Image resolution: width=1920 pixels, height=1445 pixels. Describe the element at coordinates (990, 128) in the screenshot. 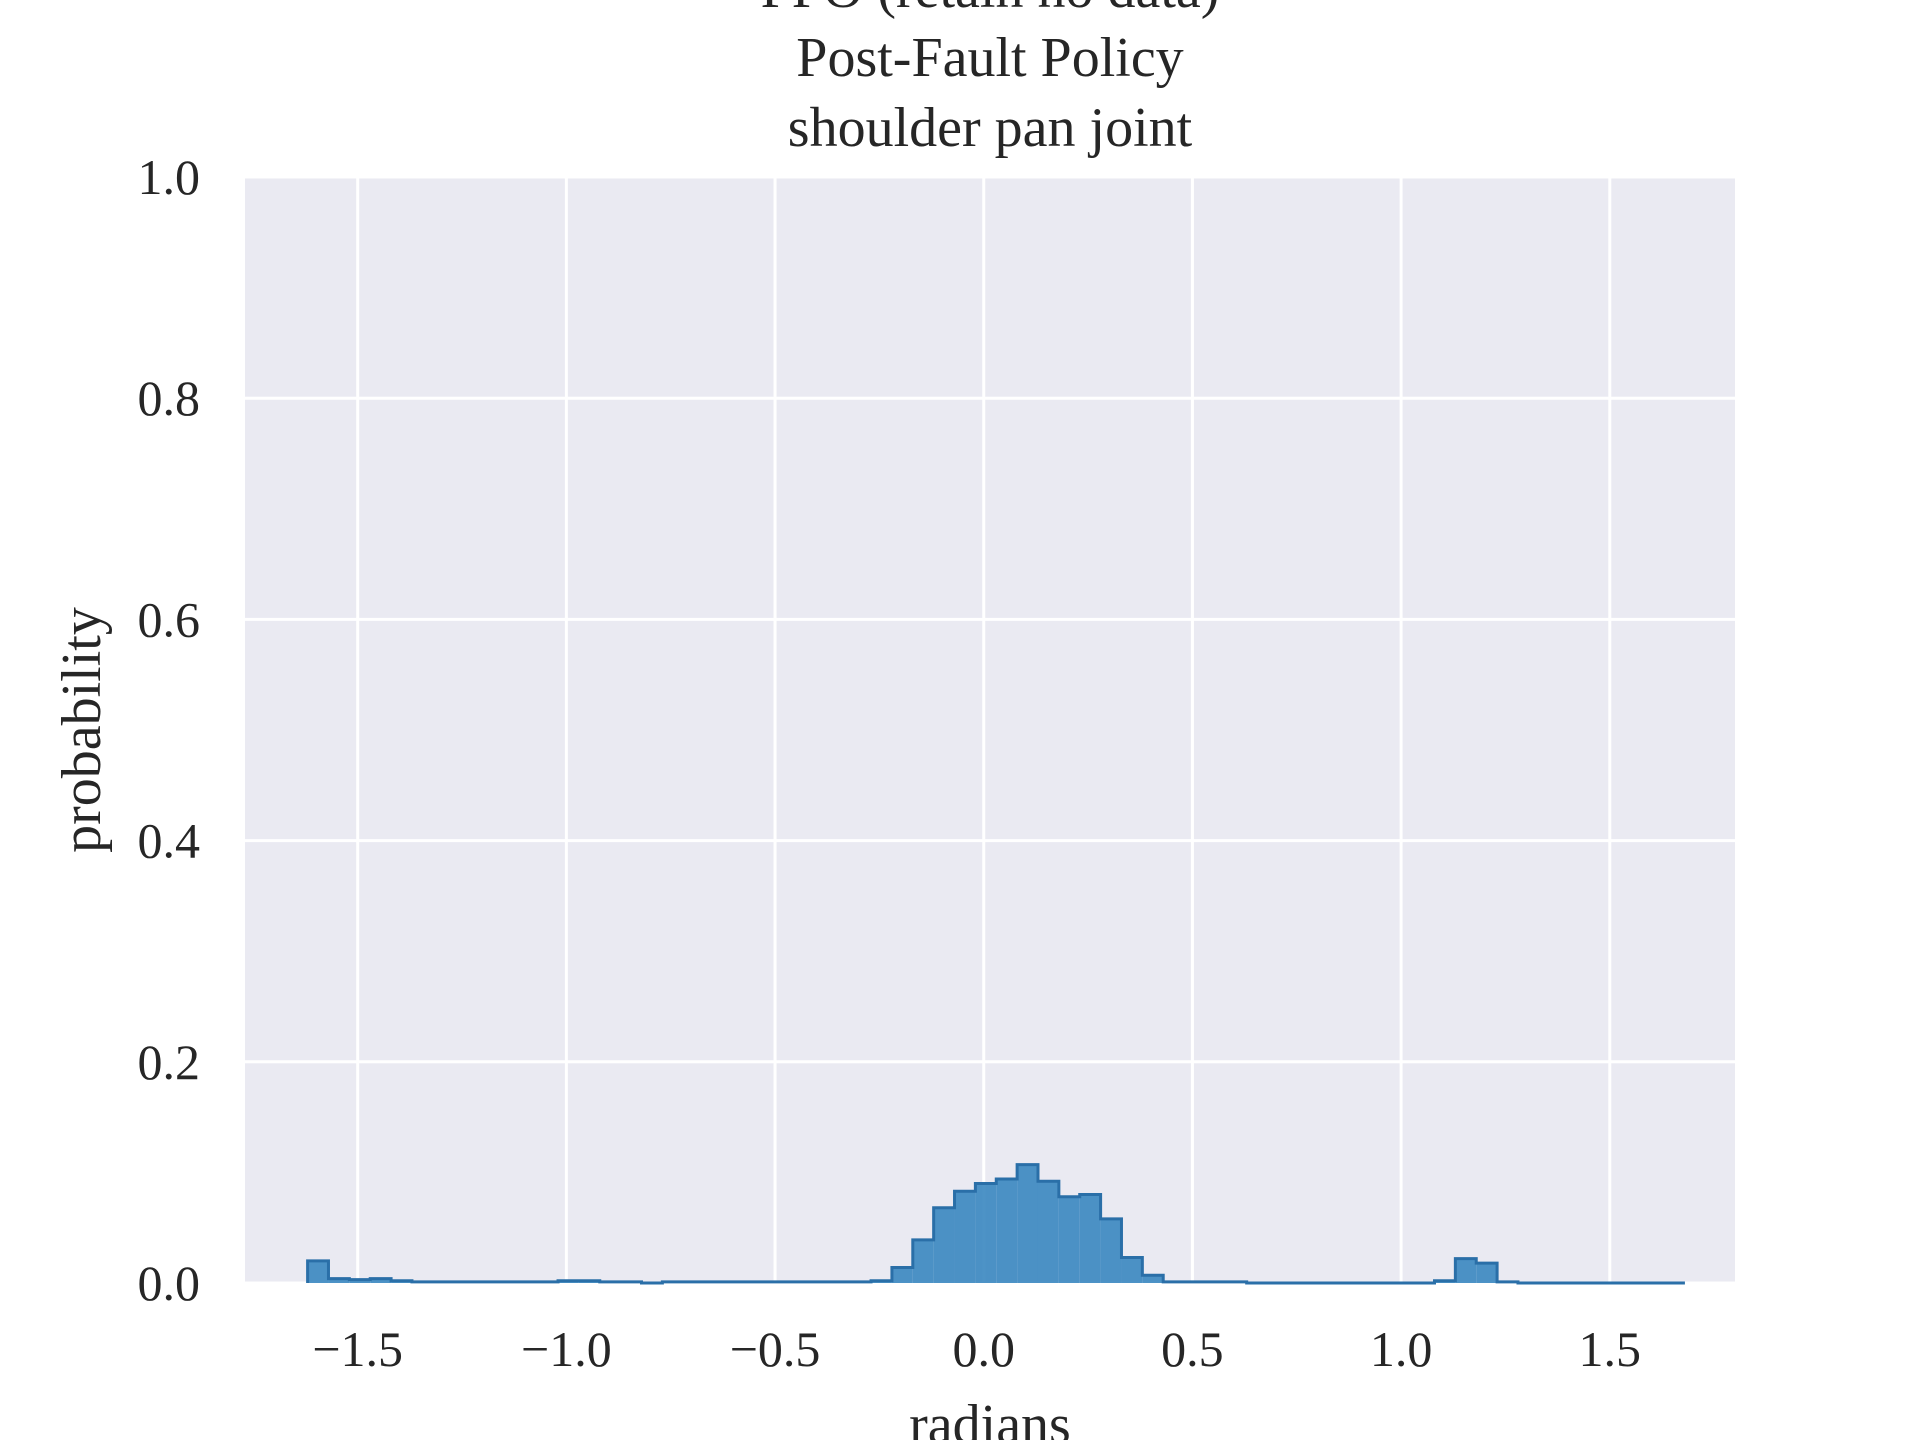

I see `title-line: shoulder pan joint` at that location.